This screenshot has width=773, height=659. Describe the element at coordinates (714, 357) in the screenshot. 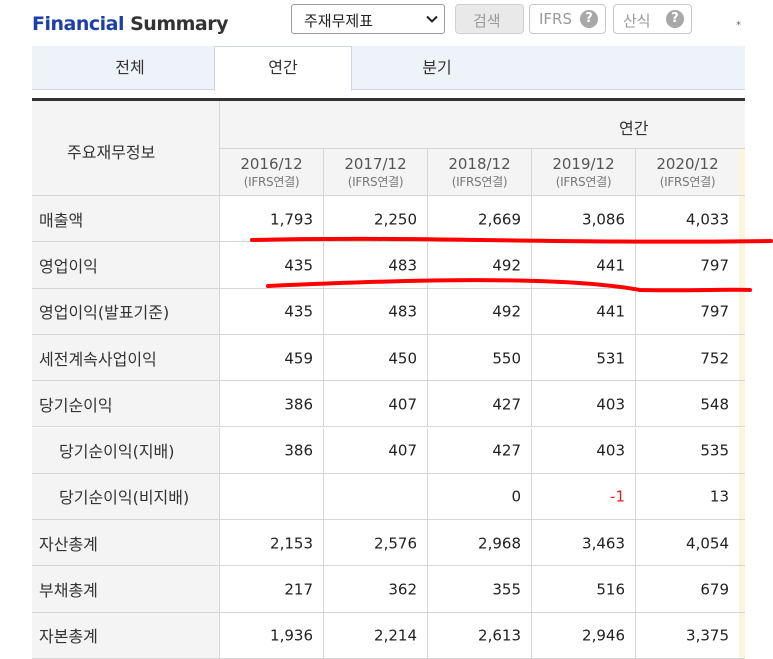

I see `cell-value: 752` at that location.